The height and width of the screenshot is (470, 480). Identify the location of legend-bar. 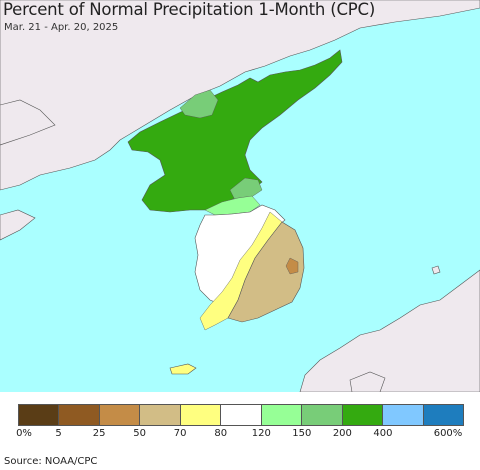
(241, 415).